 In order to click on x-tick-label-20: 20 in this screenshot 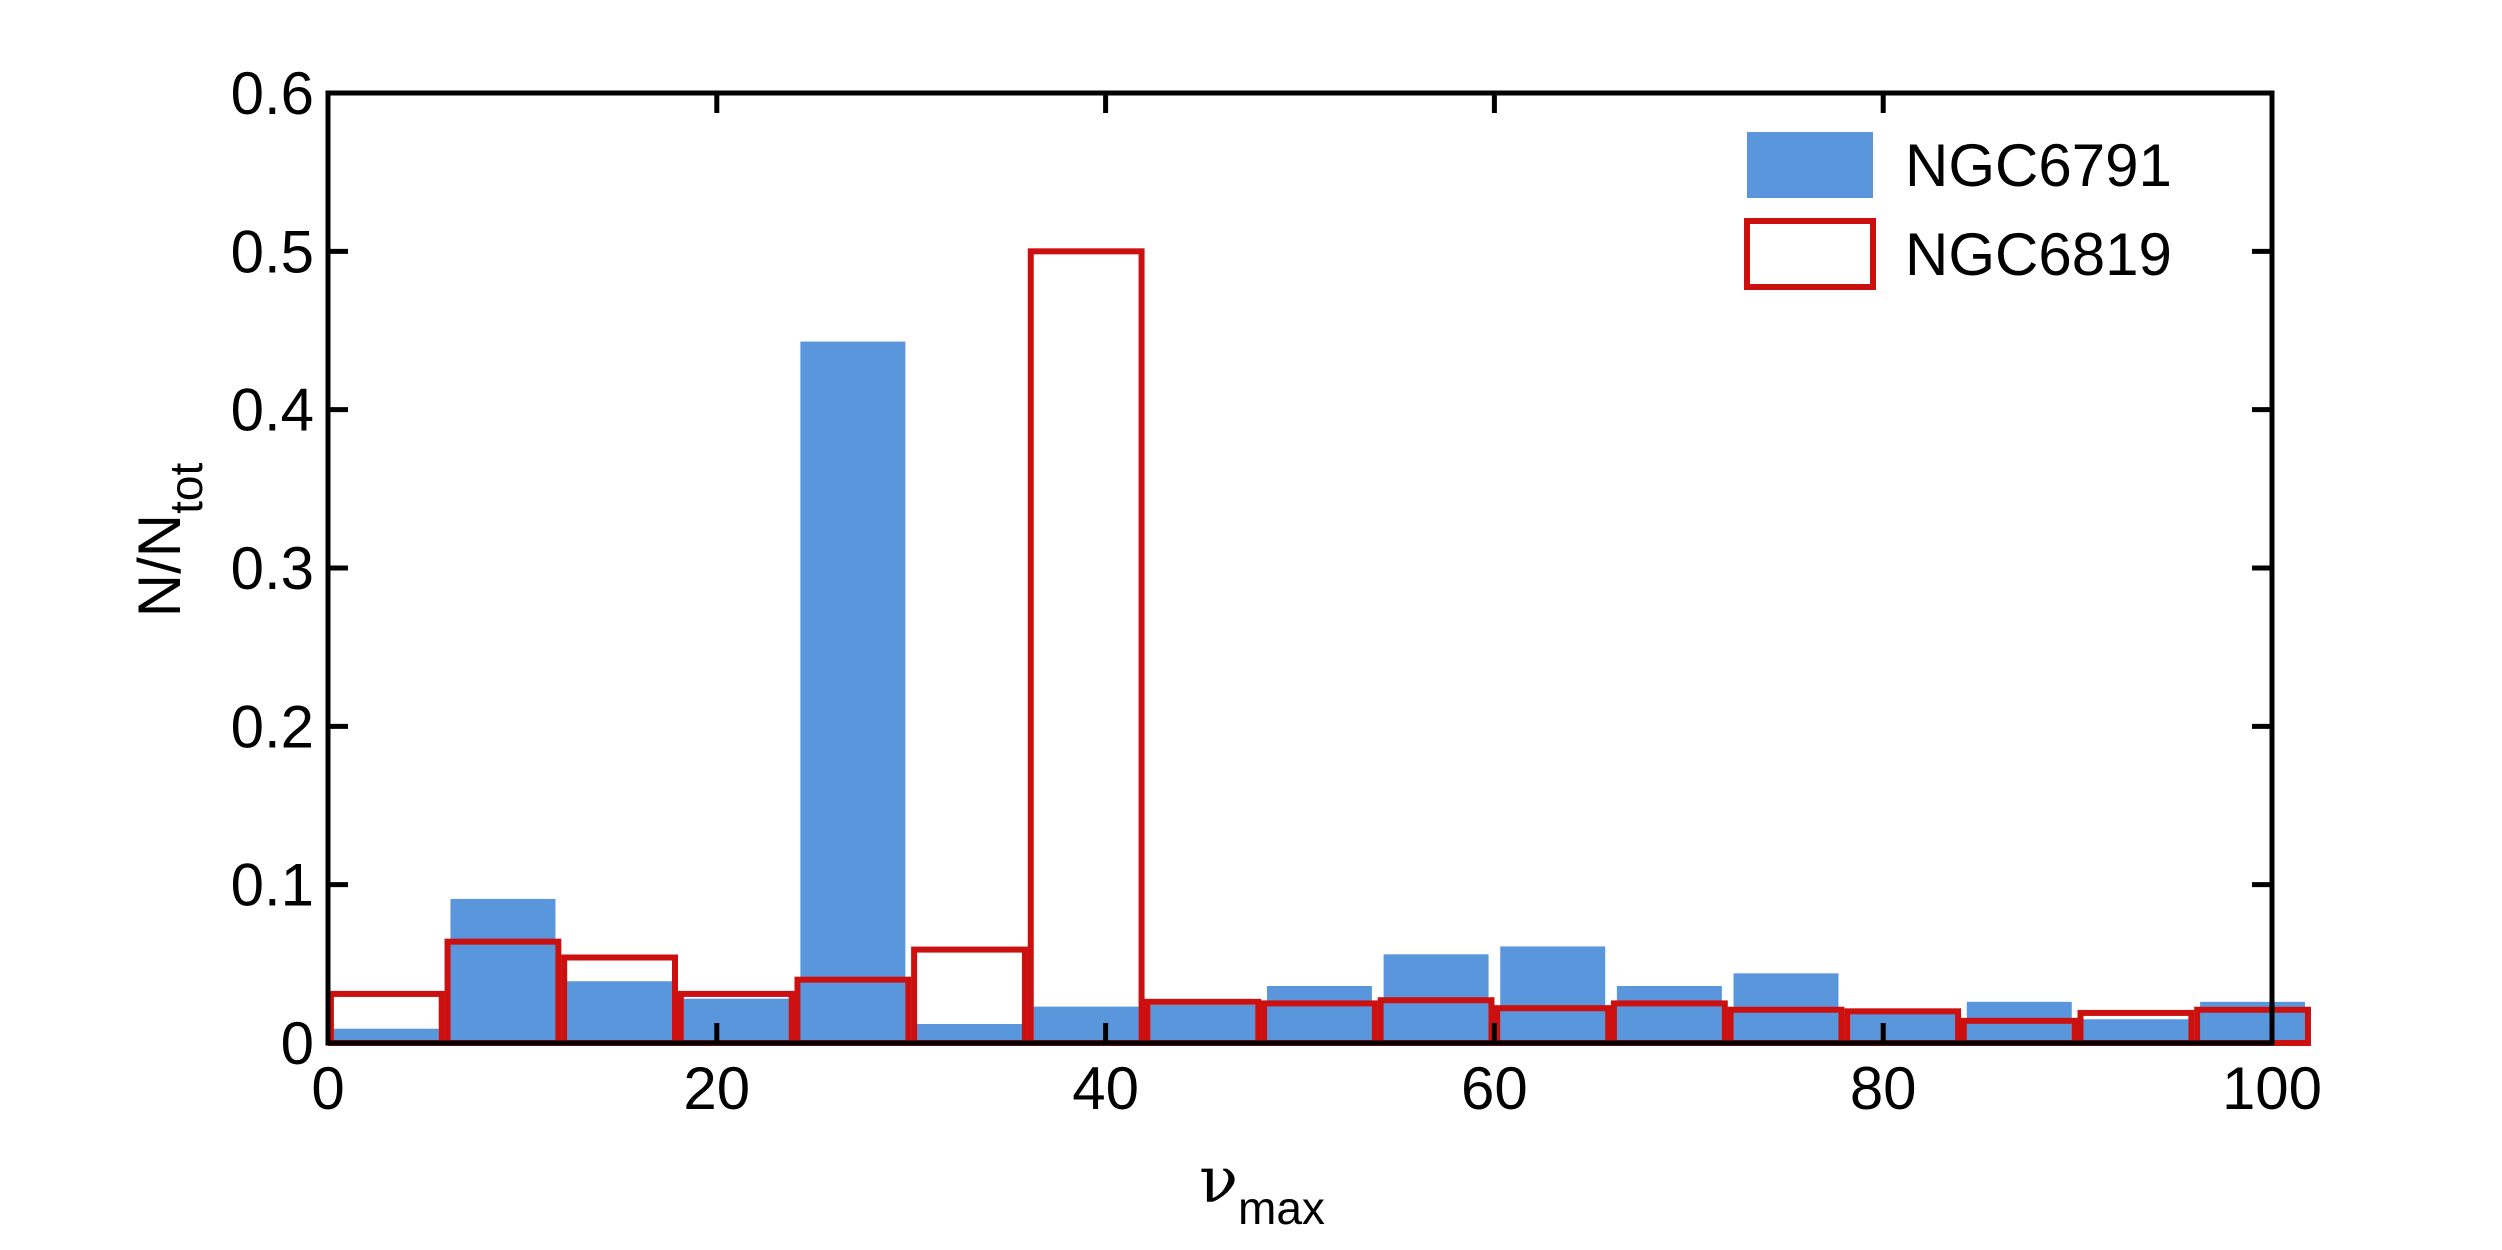, I will do `click(716, 1088)`.